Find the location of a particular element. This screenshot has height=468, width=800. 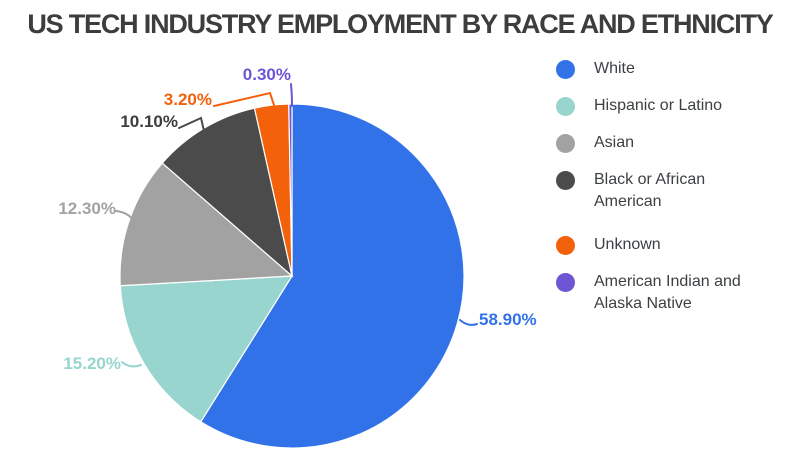

leader-line-black is located at coordinates (191, 124).